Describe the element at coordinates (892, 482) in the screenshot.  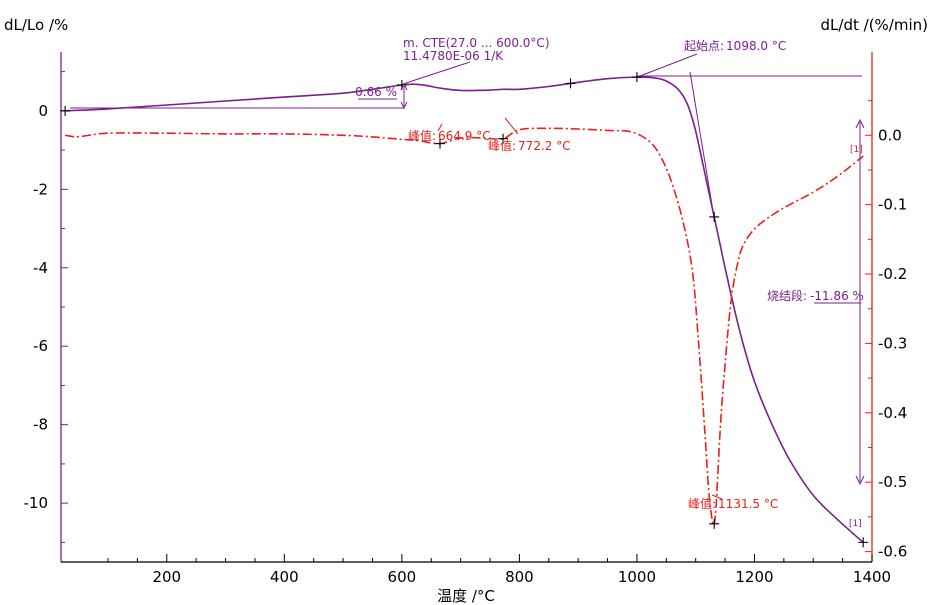
I see `right-tick-label: -0.5` at that location.